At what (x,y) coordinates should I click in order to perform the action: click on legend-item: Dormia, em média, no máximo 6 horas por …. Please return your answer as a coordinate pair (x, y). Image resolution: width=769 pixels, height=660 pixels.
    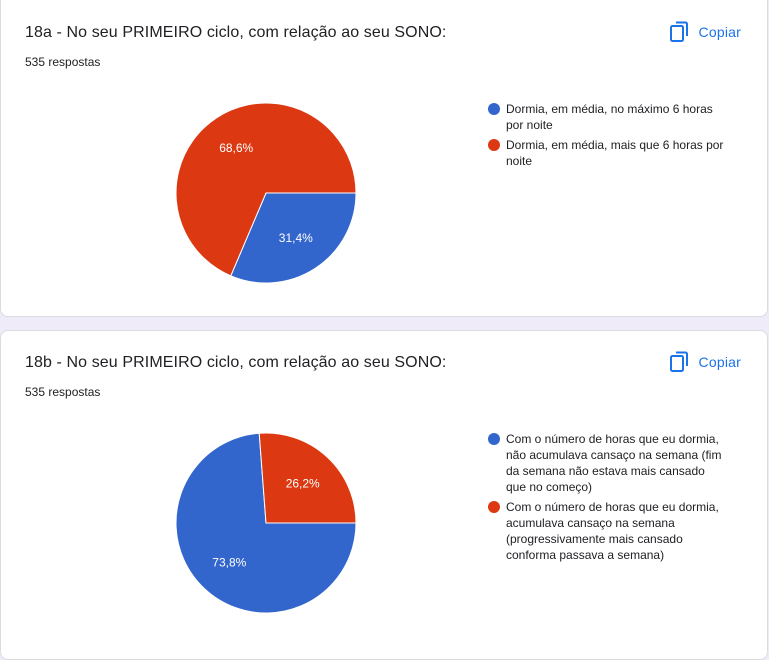
    Looking at the image, I should click on (608, 117).